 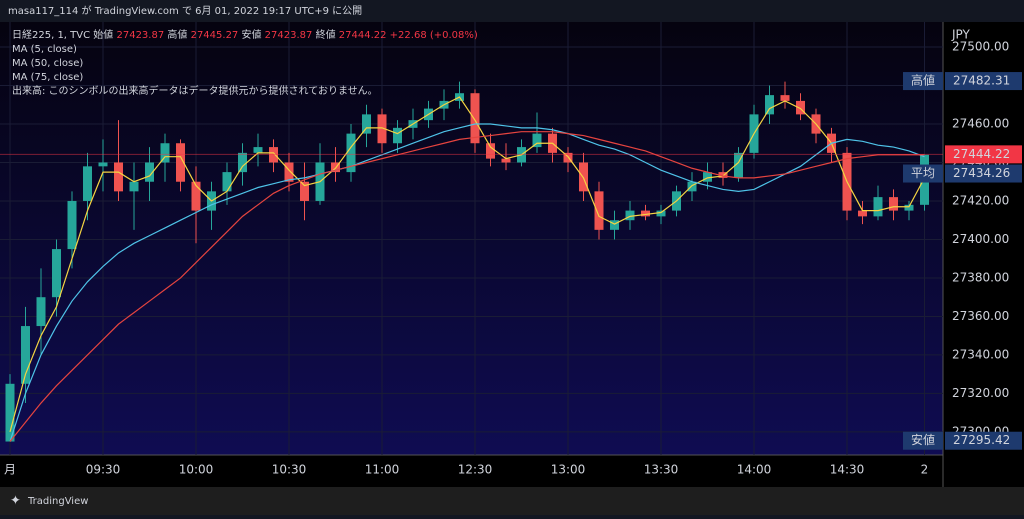 What do you see at coordinates (980, 239) in the screenshot?
I see `y-tick-label: 27400.00` at bounding box center [980, 239].